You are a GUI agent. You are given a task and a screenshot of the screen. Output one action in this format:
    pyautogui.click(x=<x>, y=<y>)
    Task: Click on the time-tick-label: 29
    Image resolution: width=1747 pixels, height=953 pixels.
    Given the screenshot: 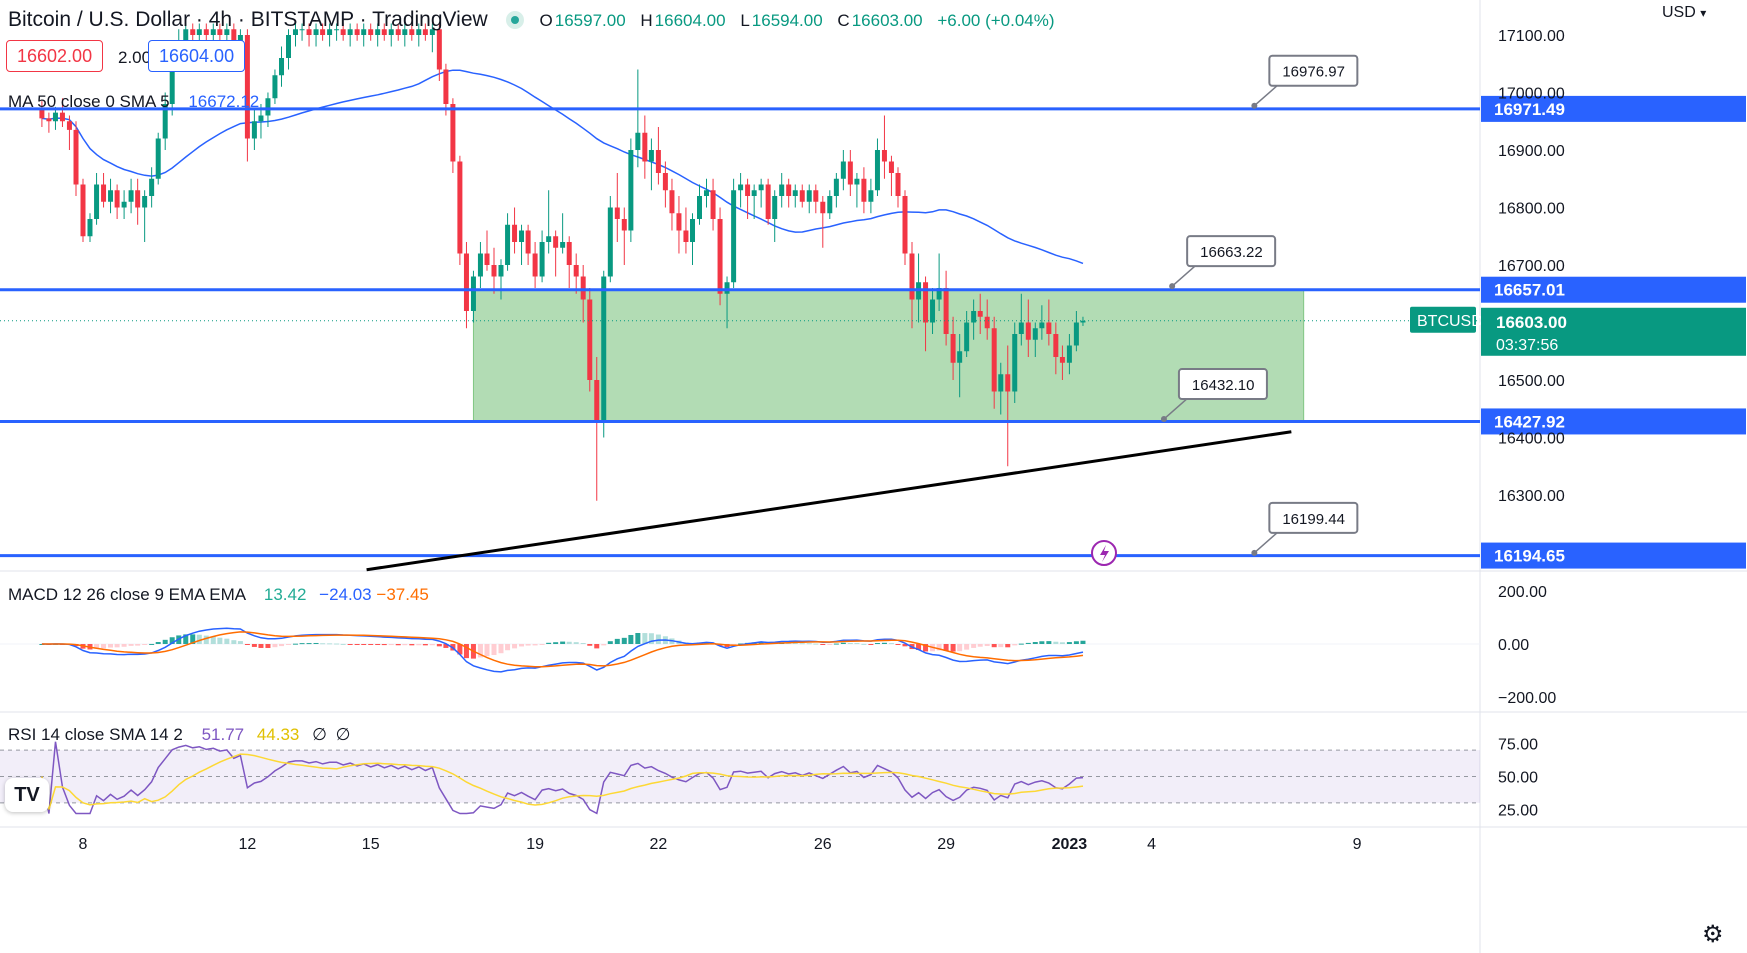 What is the action you would take?
    pyautogui.click(x=946, y=844)
    